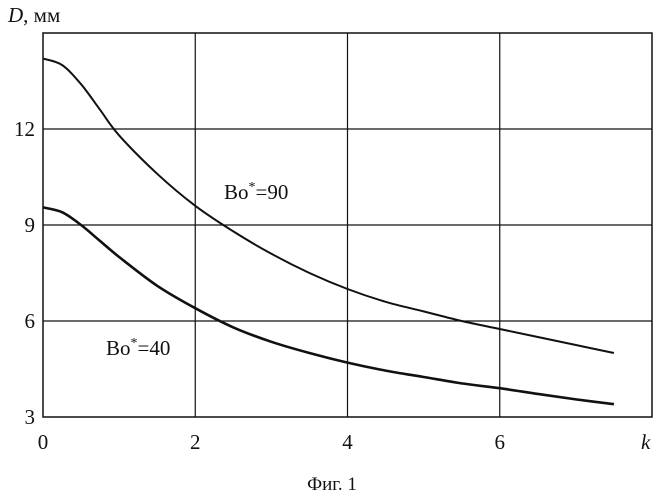 The width and height of the screenshot is (665, 500). What do you see at coordinates (500, 442) in the screenshot?
I see `x-tick-label: 6` at bounding box center [500, 442].